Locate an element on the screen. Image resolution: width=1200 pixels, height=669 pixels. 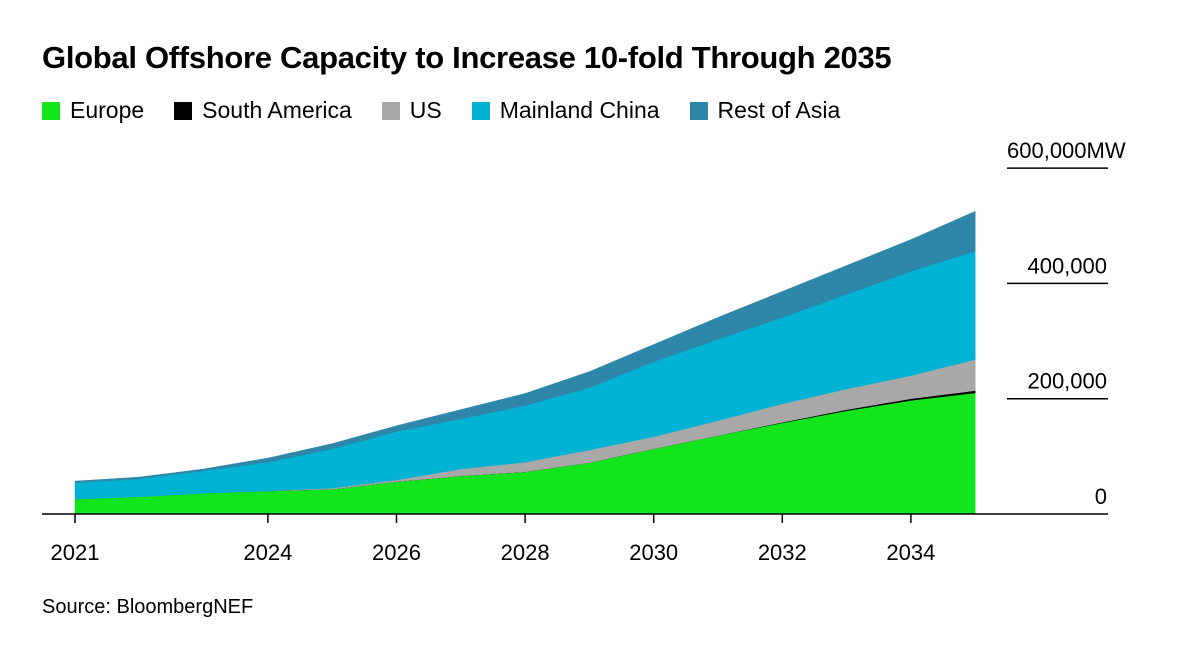
x-tick-label: 2032 is located at coordinates (782, 552).